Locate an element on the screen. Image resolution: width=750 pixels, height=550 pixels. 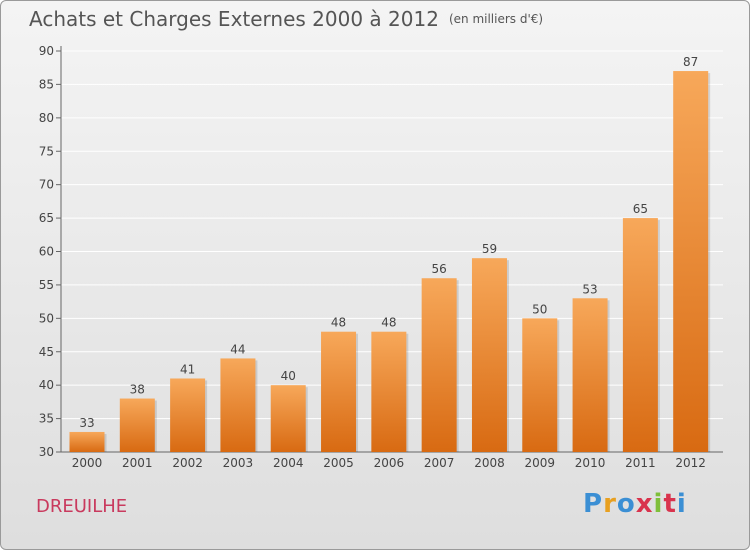
x-tick-label: 2006 is located at coordinates (389, 463).